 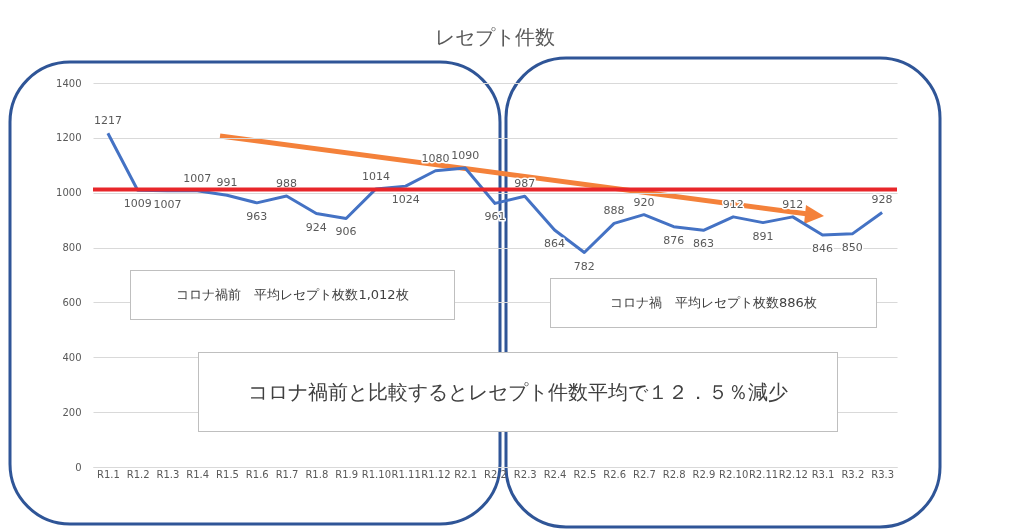 I want to click on chart-title: レセプト件数, so click(x=495, y=37).